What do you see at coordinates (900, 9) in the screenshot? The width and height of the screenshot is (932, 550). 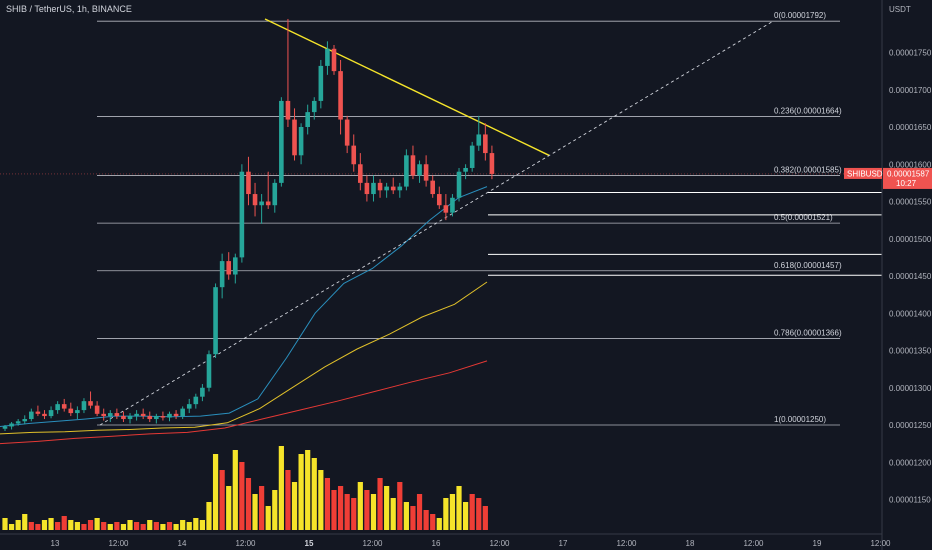 I see `price-axis-unit: USDT` at bounding box center [900, 9].